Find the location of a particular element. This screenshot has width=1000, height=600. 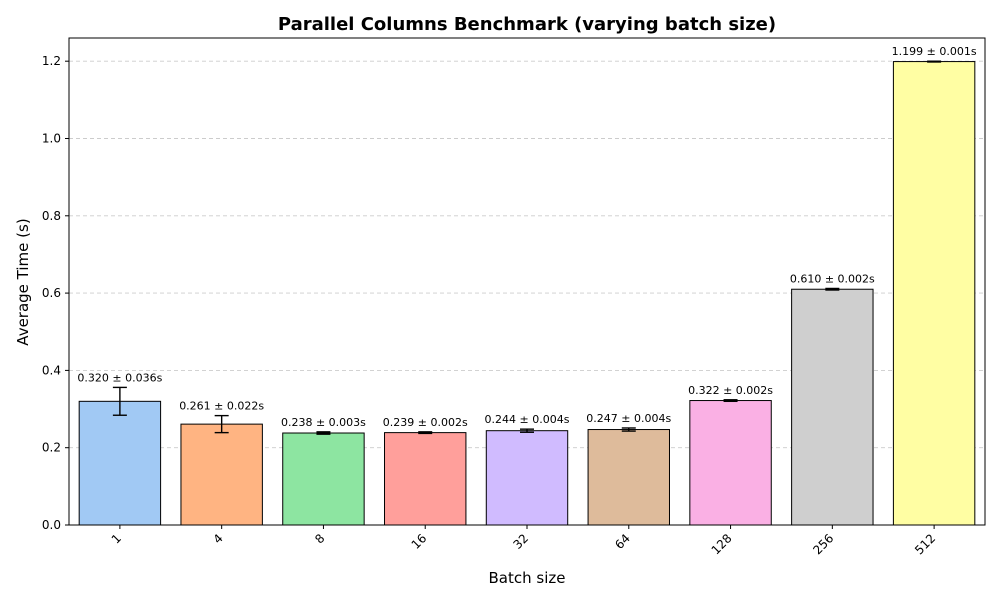

x-axis-title: Batch size is located at coordinates (527, 578).